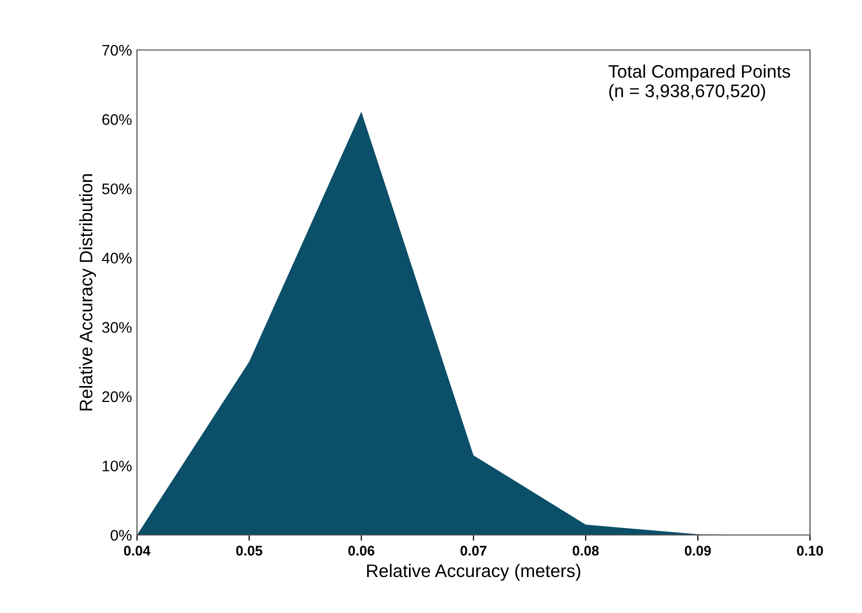 Image resolution: width=862 pixels, height=613 pixels. I want to click on x-tick-label: 0.10, so click(810, 551).